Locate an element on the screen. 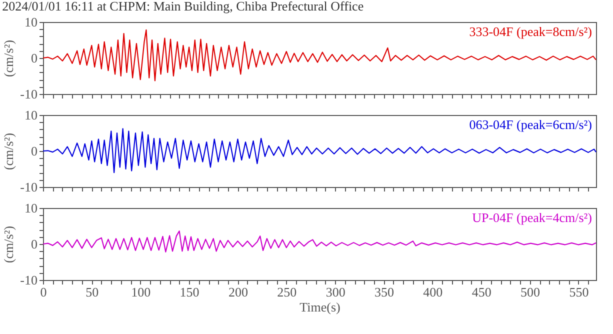 This screenshot has width=613, height=334. series-label: 063-04F (peak=6cm/s²) is located at coordinates (530, 124).